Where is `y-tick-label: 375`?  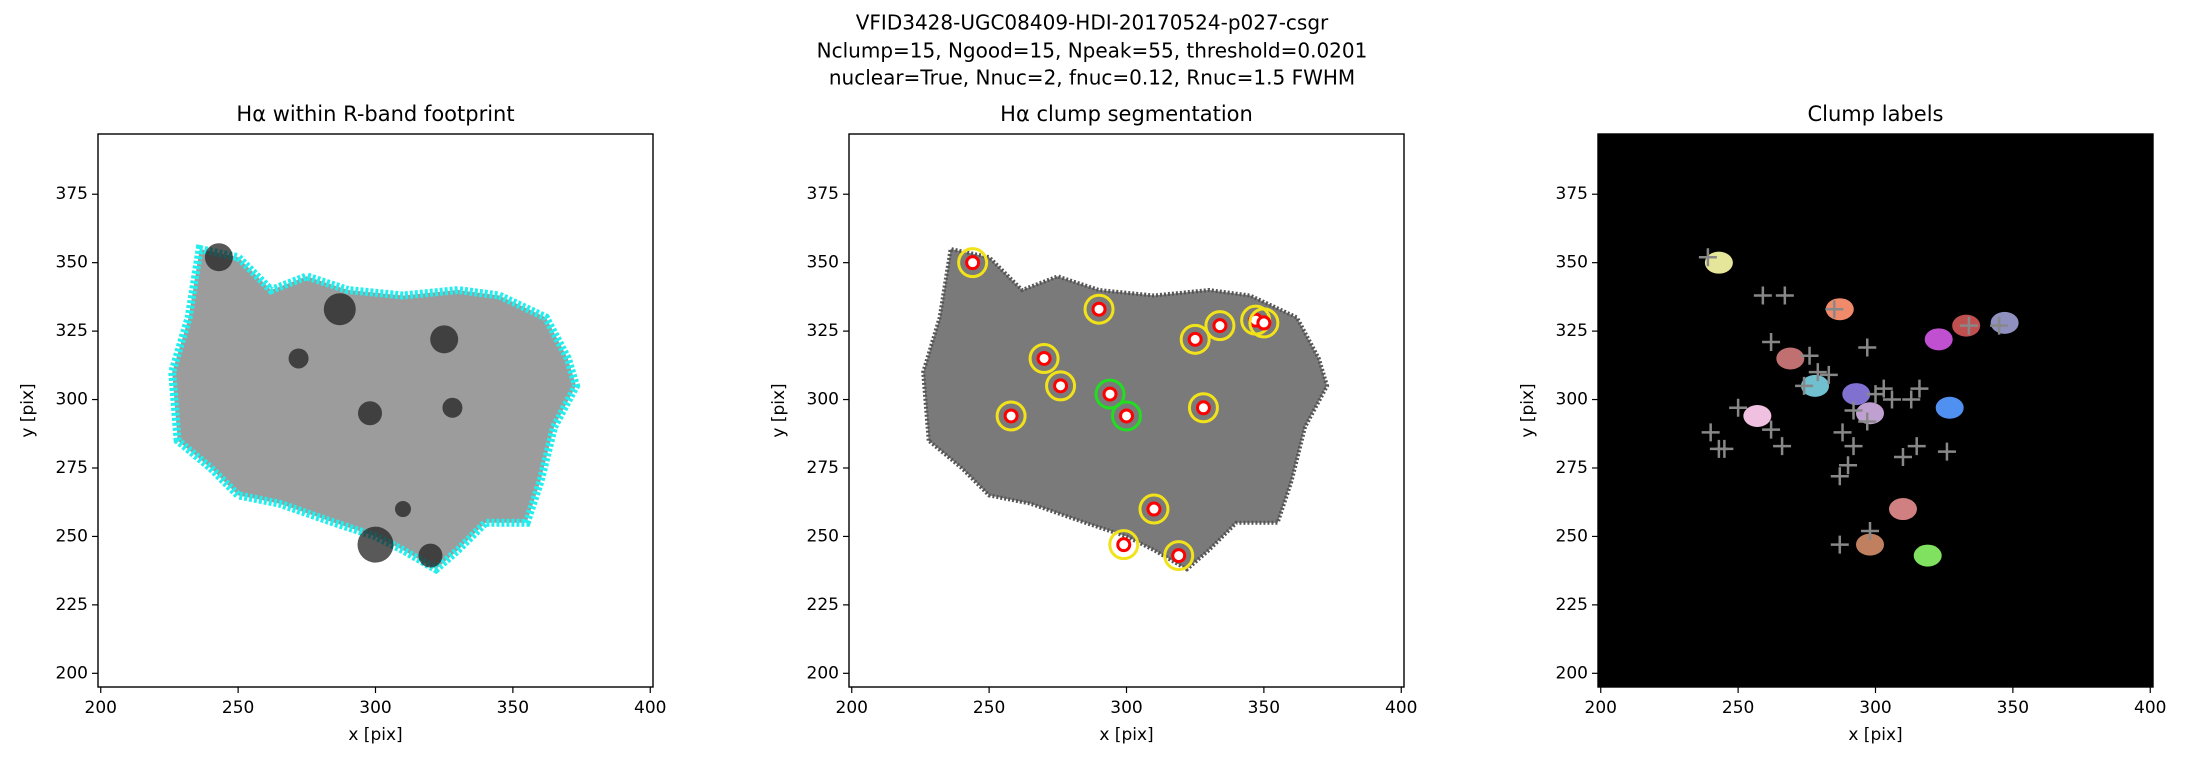 y-tick-label: 375 is located at coordinates (823, 194).